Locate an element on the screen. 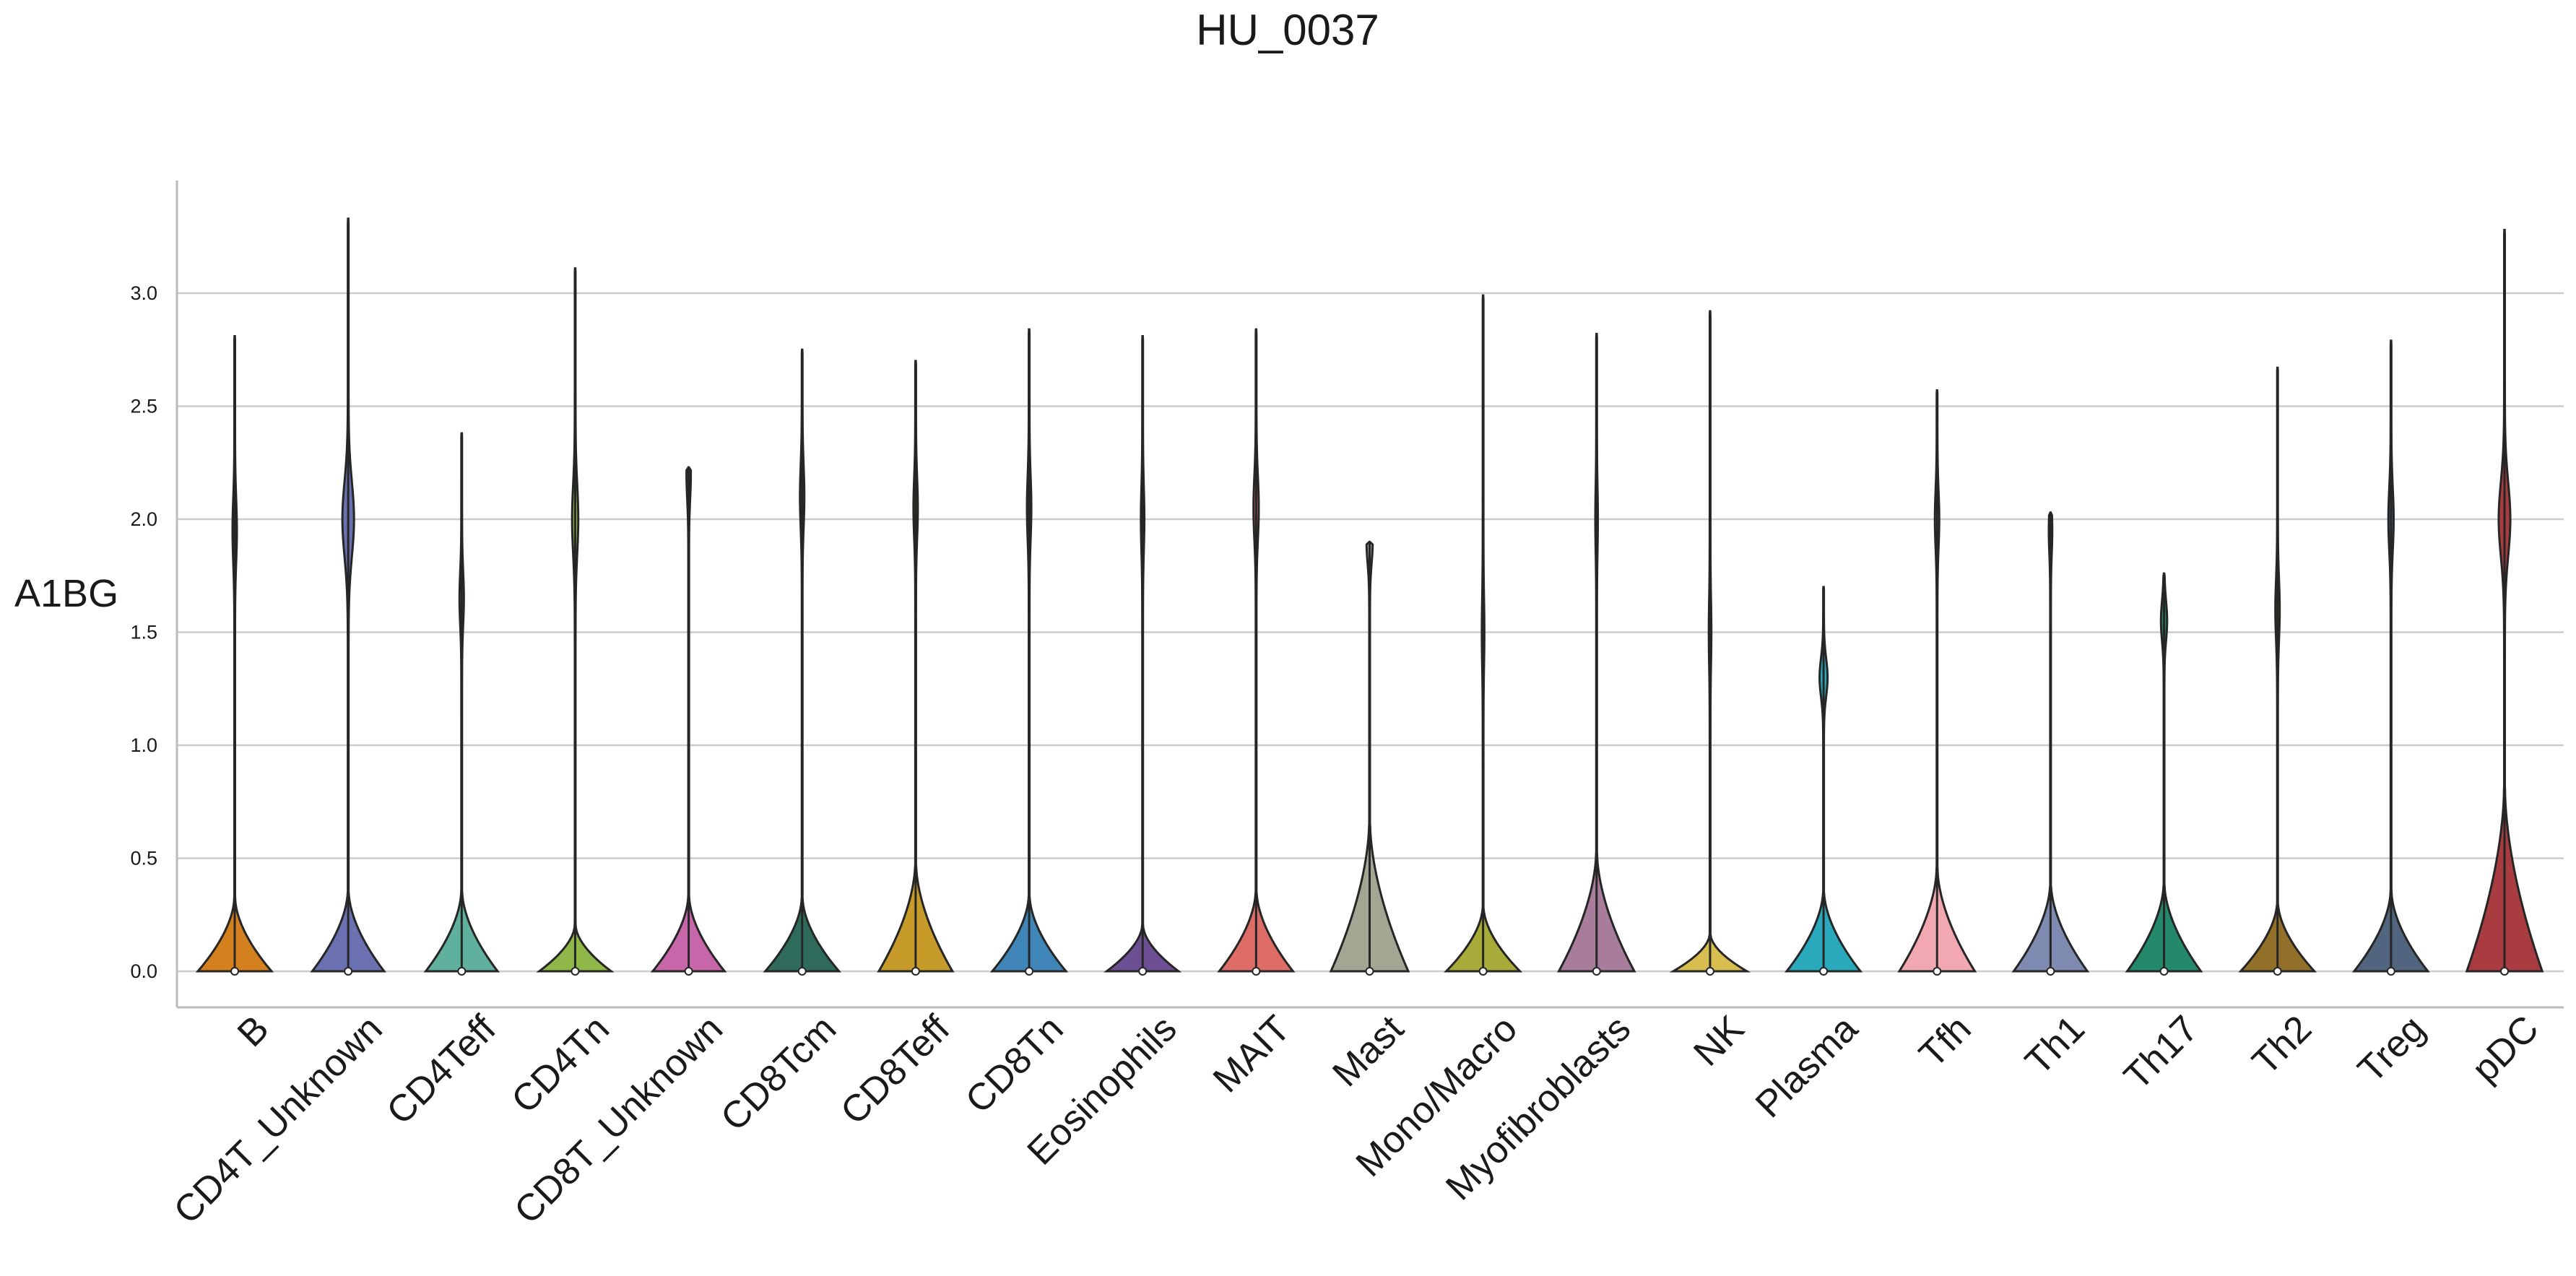  y-axis-label: A1BG is located at coordinates (66, 593).